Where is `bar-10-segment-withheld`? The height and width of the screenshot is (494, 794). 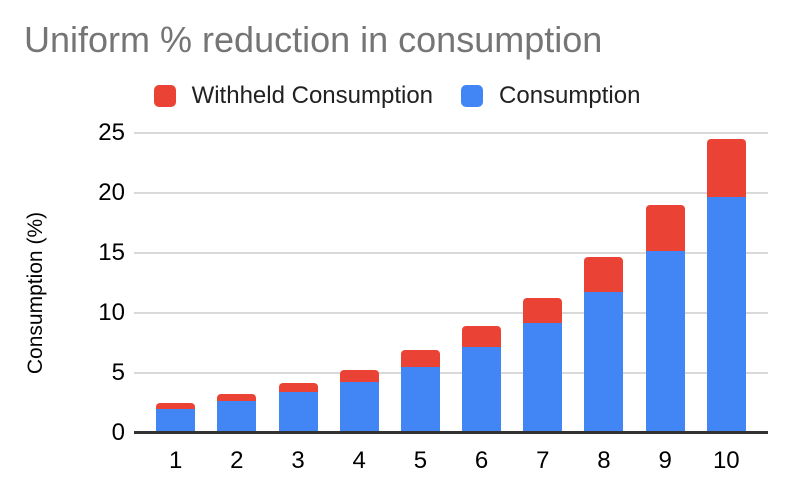 bar-10-segment-withheld is located at coordinates (726, 168).